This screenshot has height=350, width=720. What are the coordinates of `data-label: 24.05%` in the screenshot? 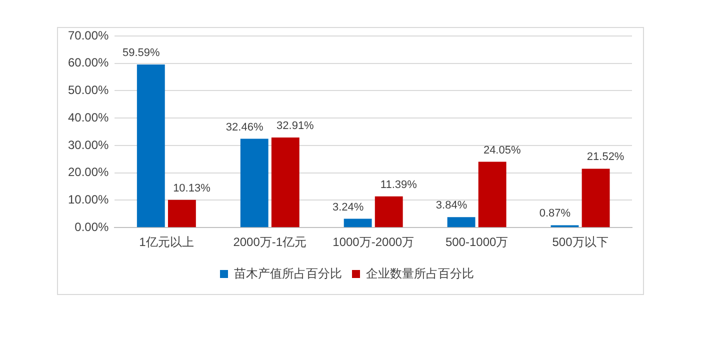 It's located at (502, 150).